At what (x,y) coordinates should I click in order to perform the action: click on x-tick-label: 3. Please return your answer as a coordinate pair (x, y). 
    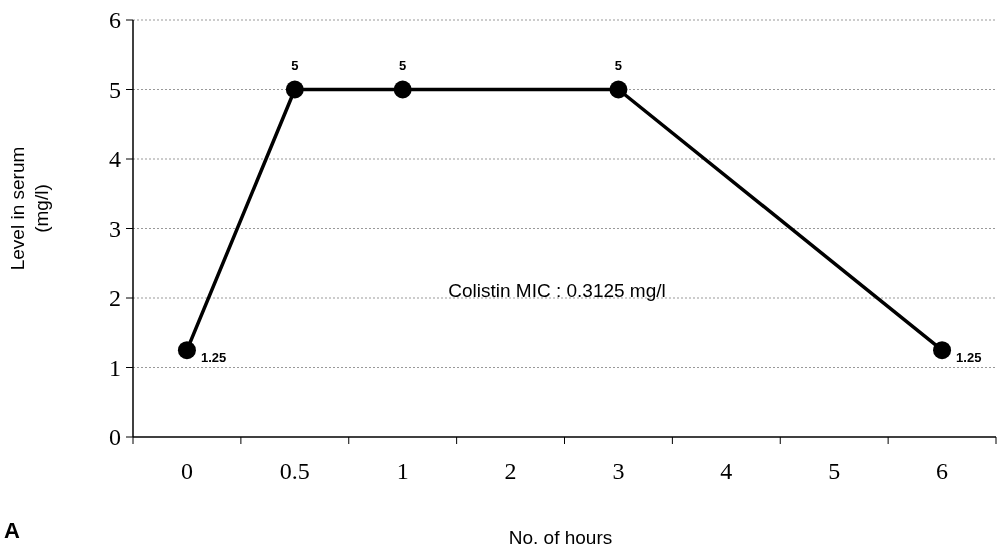
    Looking at the image, I should click on (618, 471).